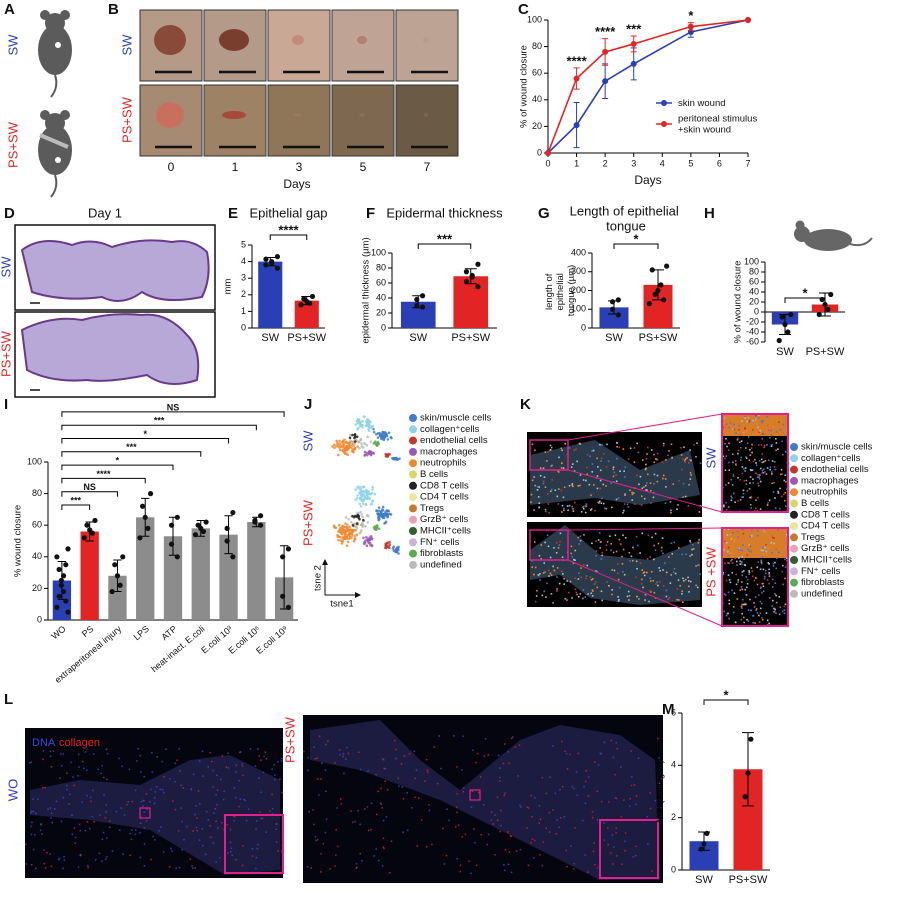 This screenshot has height=900, width=900. What do you see at coordinates (383, 327) in the screenshot?
I see `y-tick-label: 0` at bounding box center [383, 327].